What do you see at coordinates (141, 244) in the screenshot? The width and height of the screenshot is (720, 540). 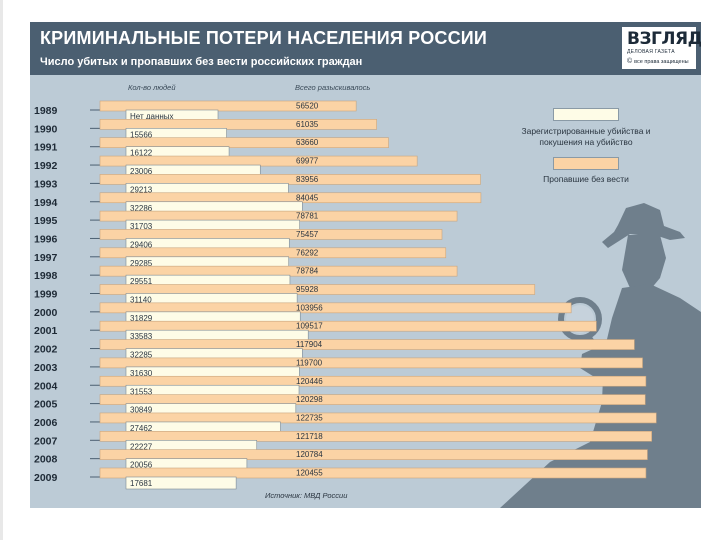 I see `killed-value-label: 29406` at bounding box center [141, 244].